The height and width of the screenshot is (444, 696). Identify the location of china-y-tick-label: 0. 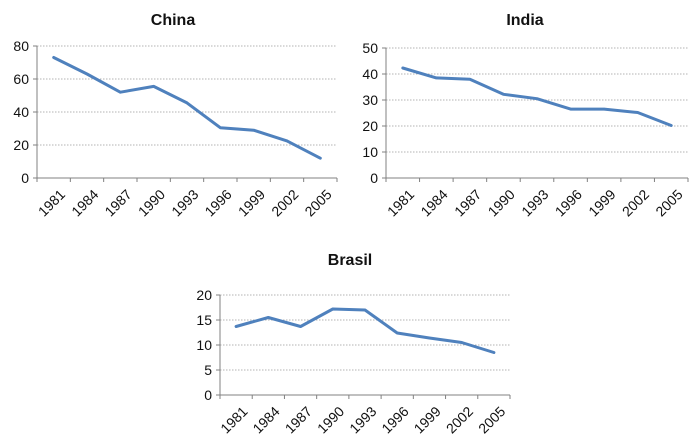
(25, 178).